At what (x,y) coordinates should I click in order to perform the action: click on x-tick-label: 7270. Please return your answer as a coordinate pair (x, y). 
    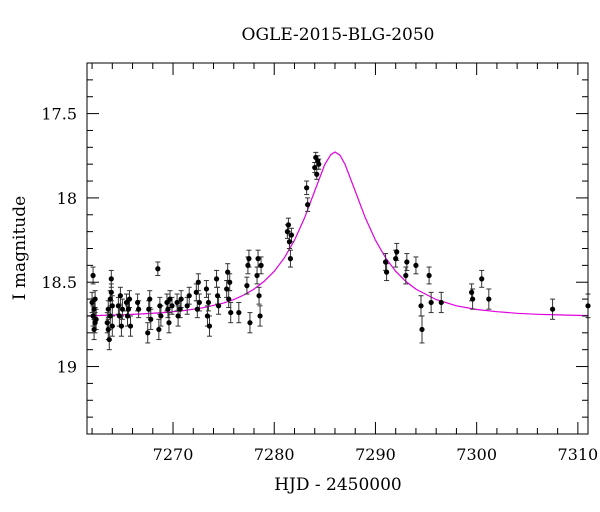
    Looking at the image, I should click on (173, 454).